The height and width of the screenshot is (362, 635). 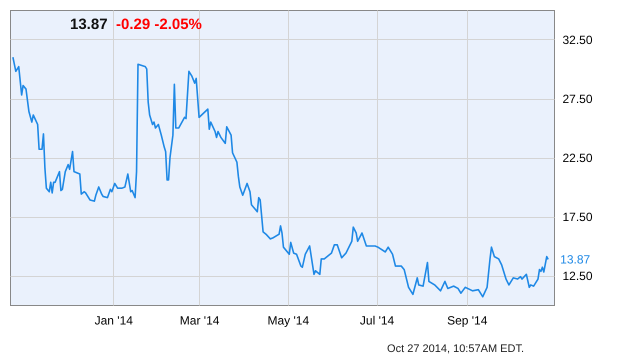 I want to click on y-tick-label: 17.50, so click(x=577, y=217).